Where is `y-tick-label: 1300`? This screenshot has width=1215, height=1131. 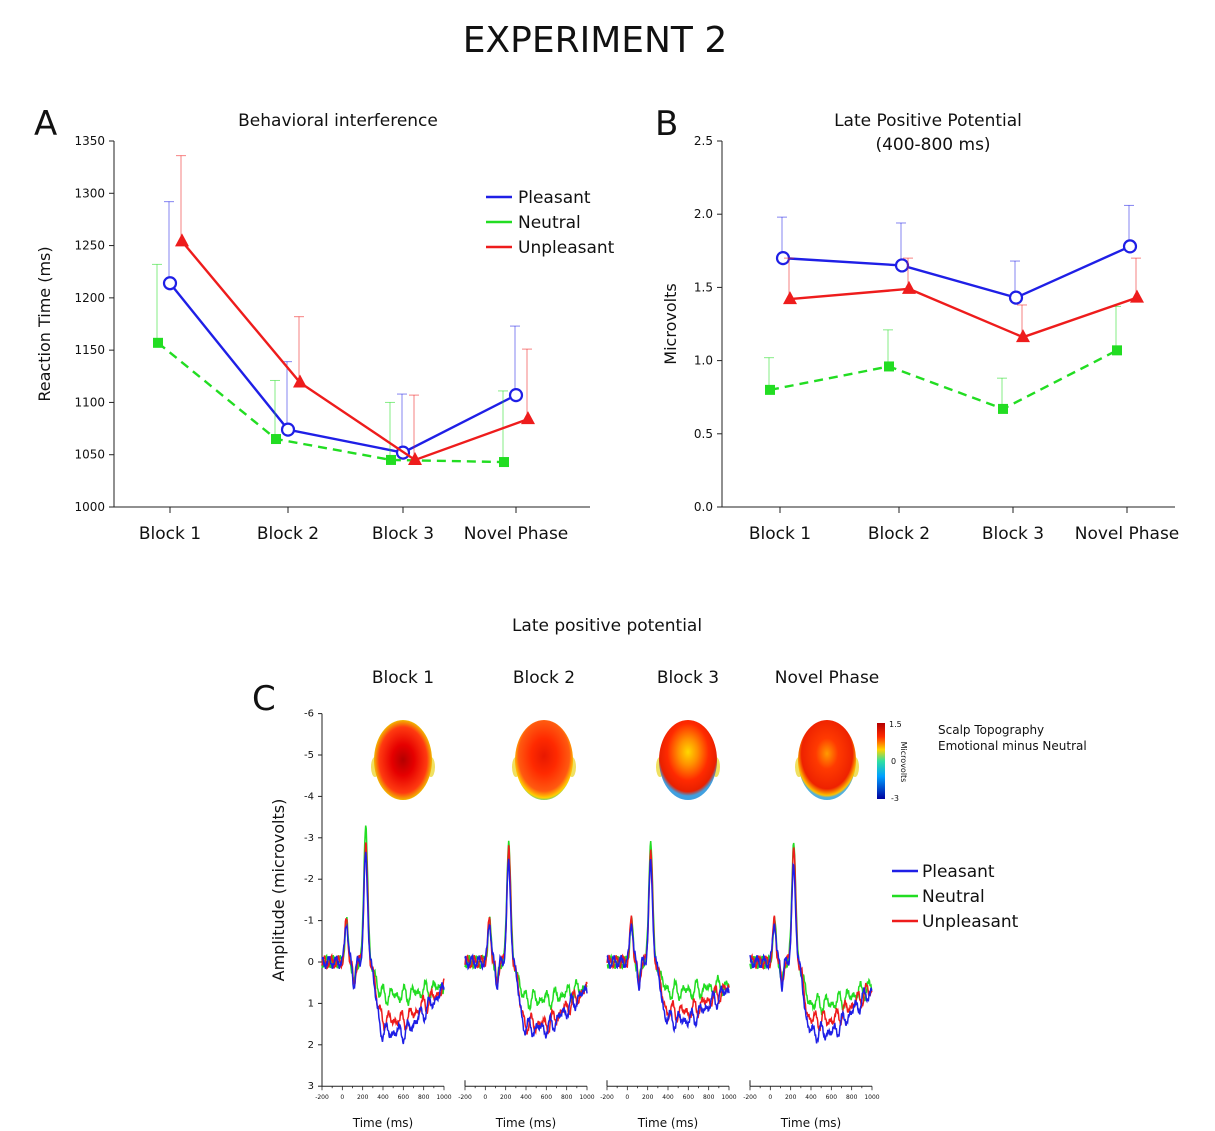
y-tick-label: 1300 is located at coordinates (89, 193).